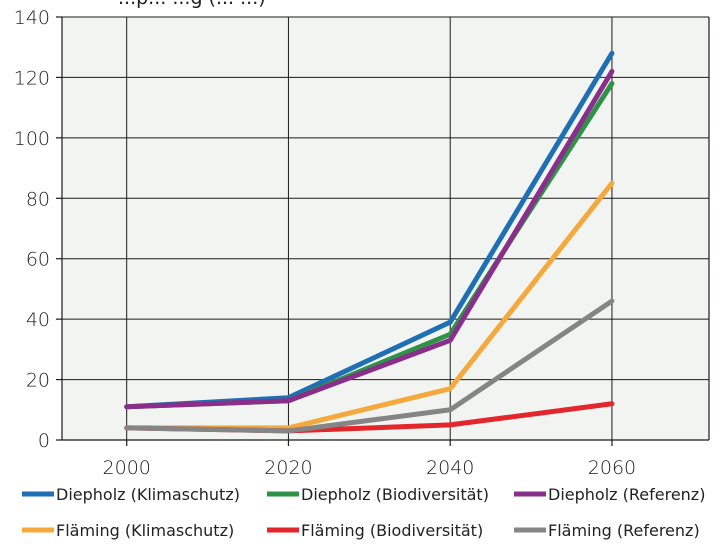  I want to click on y-tick-label-120: 120, so click(32, 78).